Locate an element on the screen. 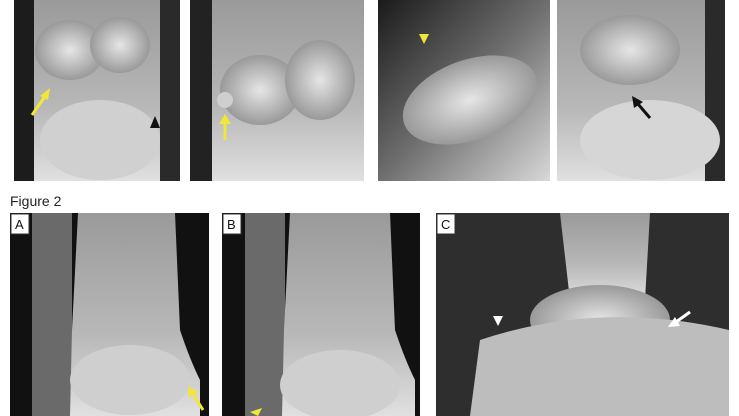  figure-caption: Figure 2 is located at coordinates (36, 201).